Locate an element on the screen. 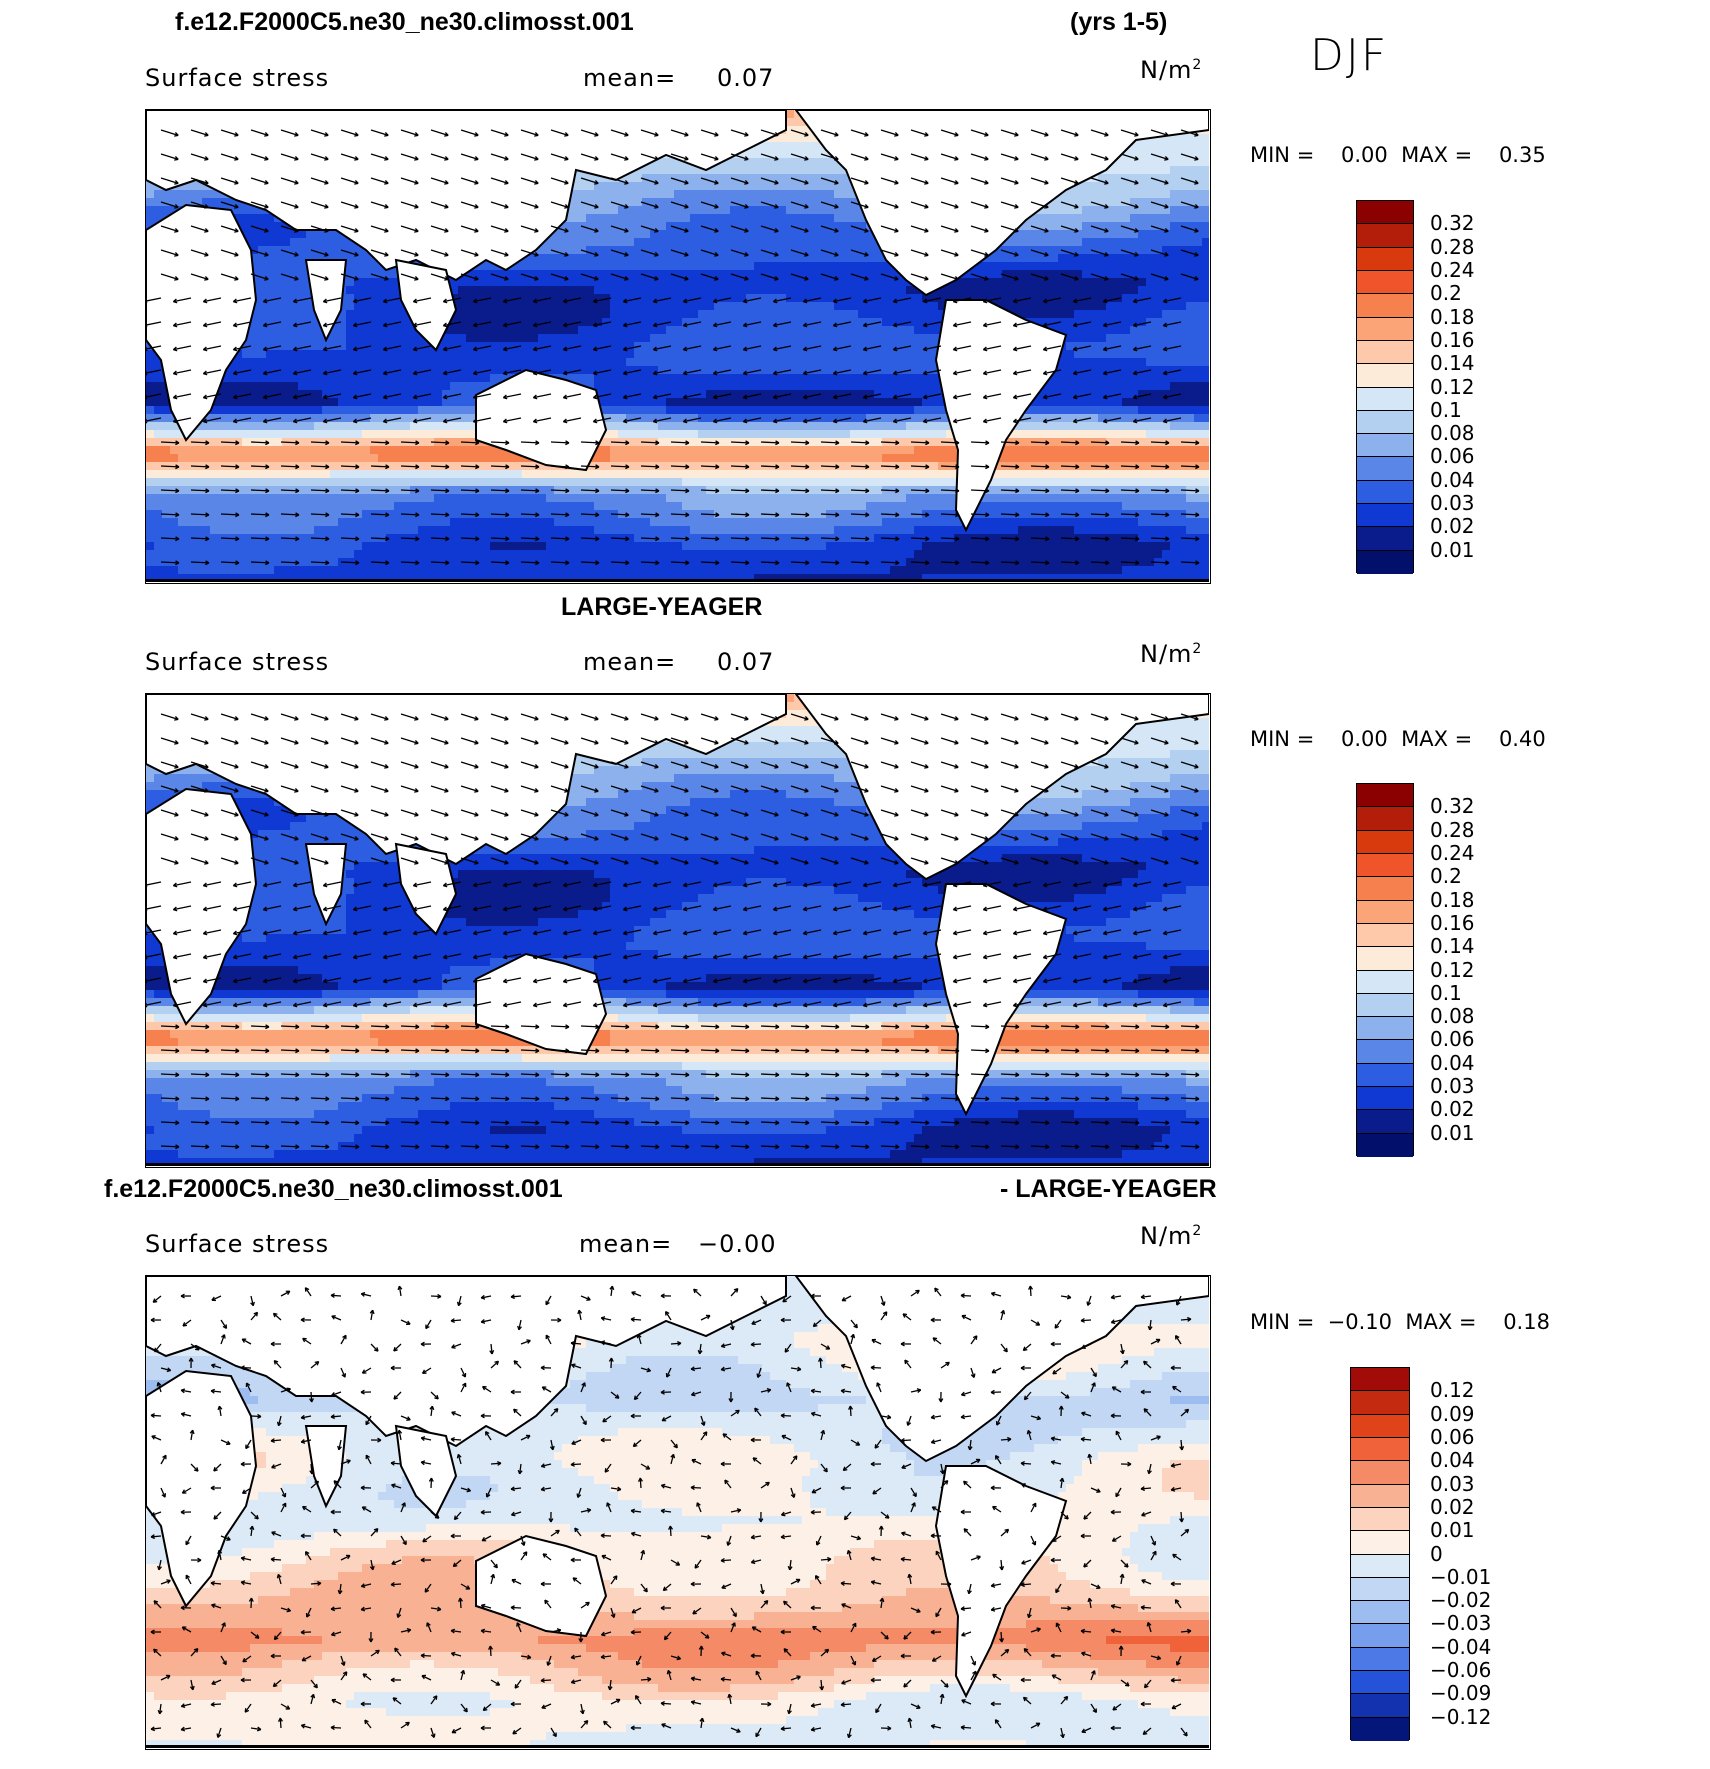 This screenshot has width=1710, height=1769. panel3-heading-left: f.e12.F2000C5.ne30_ne30.climosst.001 is located at coordinates (333, 1189).